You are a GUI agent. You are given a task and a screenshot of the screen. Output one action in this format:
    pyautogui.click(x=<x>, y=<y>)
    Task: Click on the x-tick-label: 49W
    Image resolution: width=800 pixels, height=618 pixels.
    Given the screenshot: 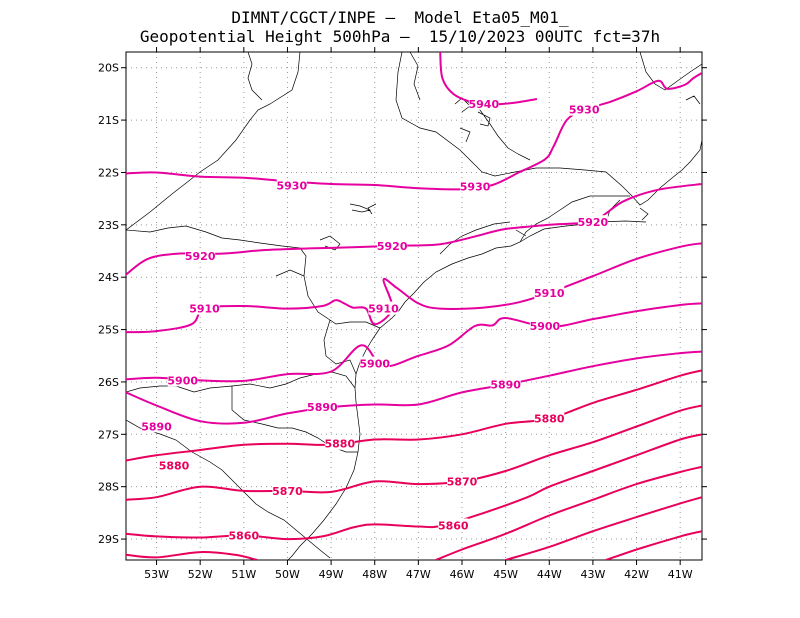 What is the action you would take?
    pyautogui.click(x=331, y=574)
    